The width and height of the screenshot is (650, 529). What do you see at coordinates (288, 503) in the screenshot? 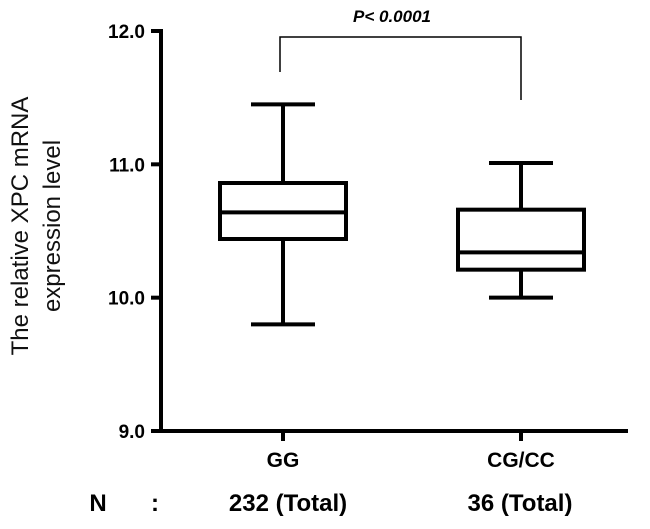
I see `n-value-gg: 232 (Total)` at bounding box center [288, 503].